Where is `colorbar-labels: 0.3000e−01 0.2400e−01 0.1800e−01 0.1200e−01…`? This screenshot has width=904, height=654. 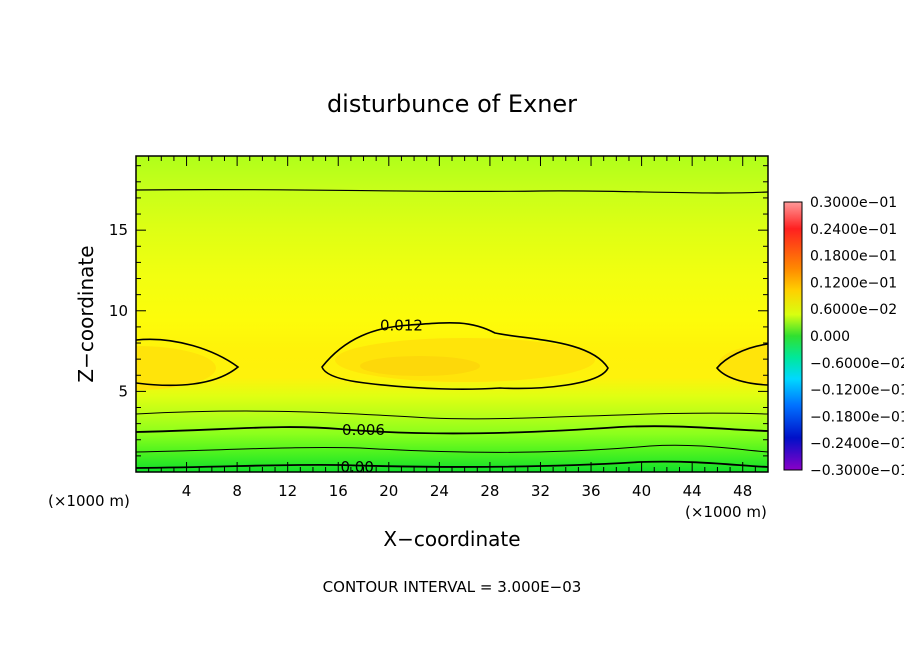 colorbar-labels: 0.3000e−01 0.2400e−01 0.1800e−01 0.1200e−01… is located at coordinates (857, 337).